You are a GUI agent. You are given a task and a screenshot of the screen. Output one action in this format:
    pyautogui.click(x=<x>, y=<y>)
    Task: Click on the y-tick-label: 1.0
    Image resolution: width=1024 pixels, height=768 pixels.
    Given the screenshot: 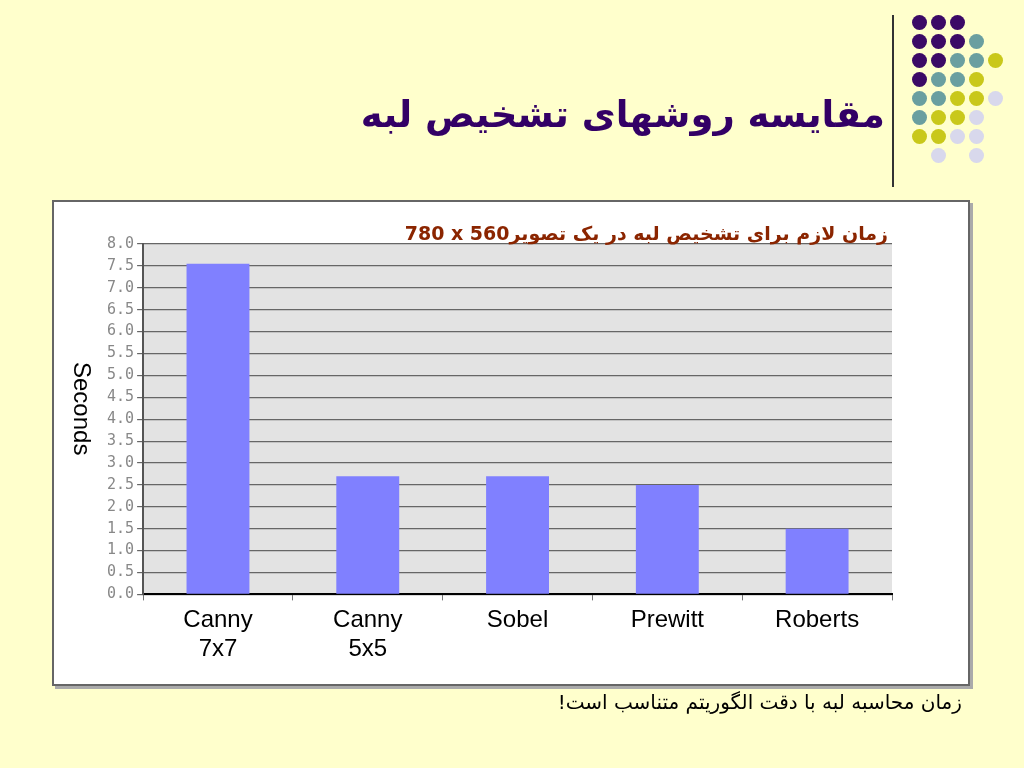 What is the action you would take?
    pyautogui.click(x=121, y=549)
    